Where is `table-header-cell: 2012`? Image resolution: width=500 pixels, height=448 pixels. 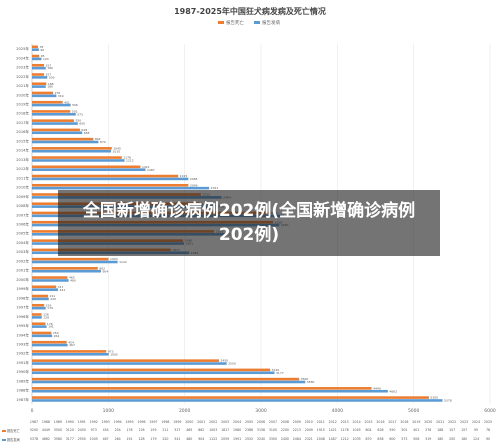
table-header-cell: 2012 is located at coordinates (332, 422).